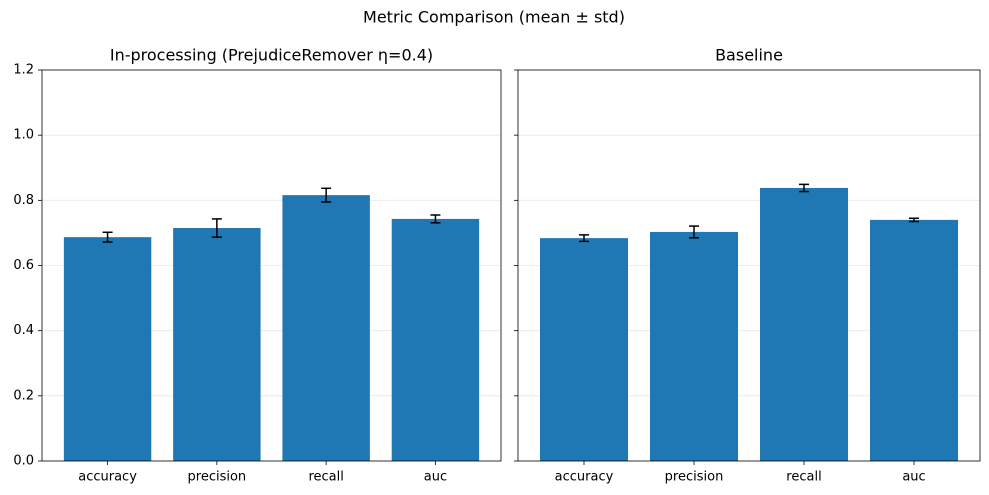 This screenshot has height=495, width=989. What do you see at coordinates (494, 17) in the screenshot?
I see `figure-title: Metric Comparison (mean ± std)` at bounding box center [494, 17].